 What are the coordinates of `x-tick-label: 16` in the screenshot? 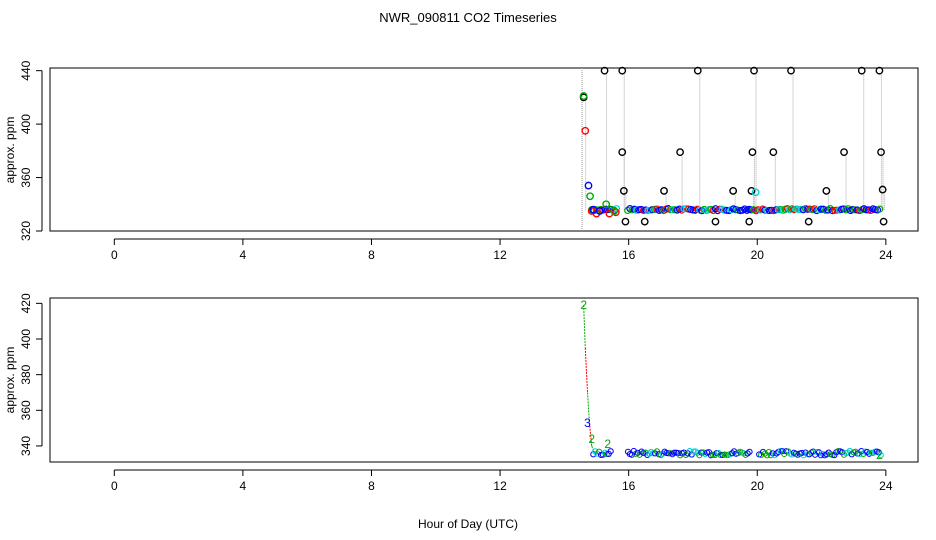 It's located at (629, 255).